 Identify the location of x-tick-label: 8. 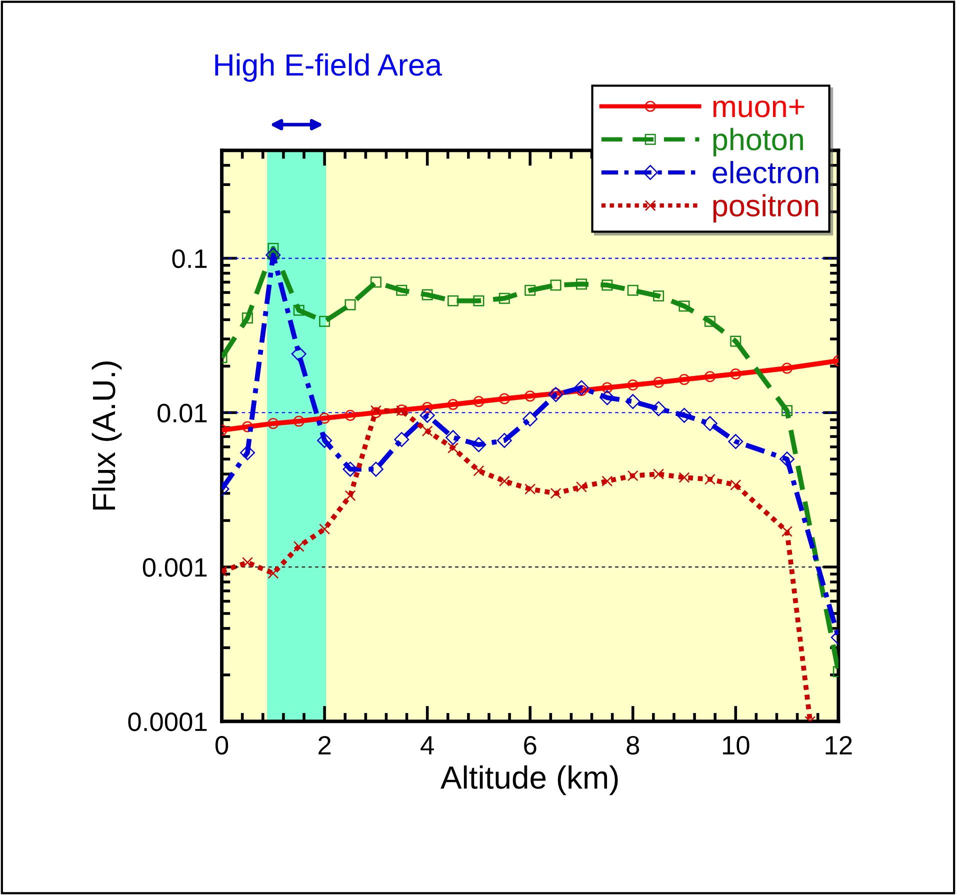
(633, 745).